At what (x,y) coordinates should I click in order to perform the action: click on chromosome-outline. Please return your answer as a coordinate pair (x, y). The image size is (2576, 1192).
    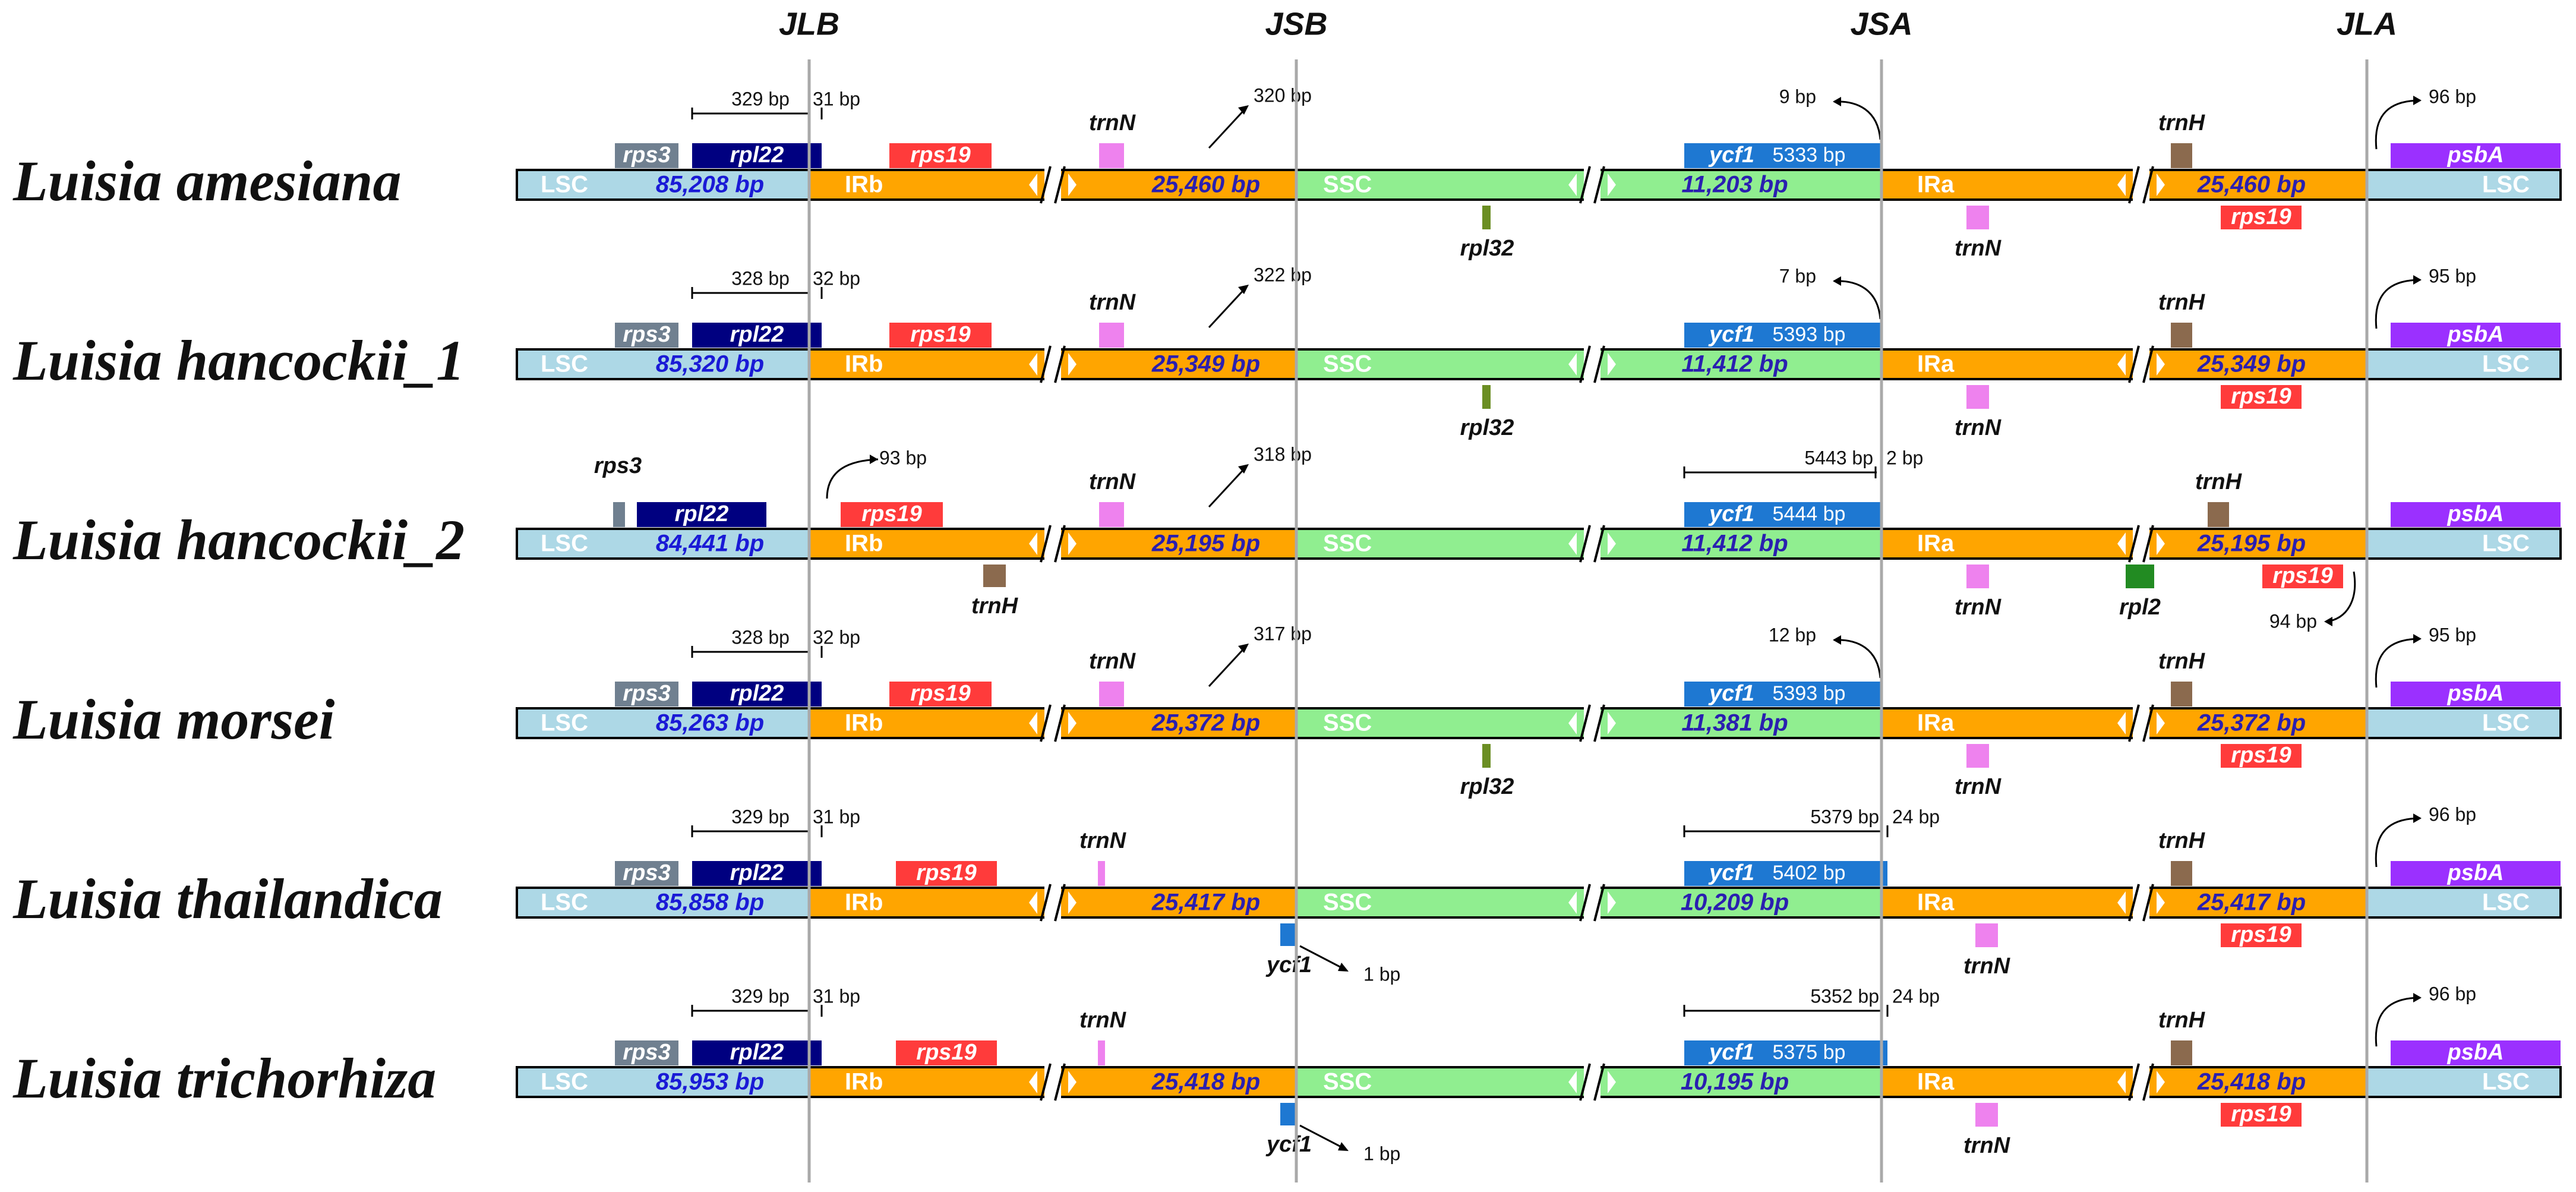
    Looking at the image, I should click on (1539, 723).